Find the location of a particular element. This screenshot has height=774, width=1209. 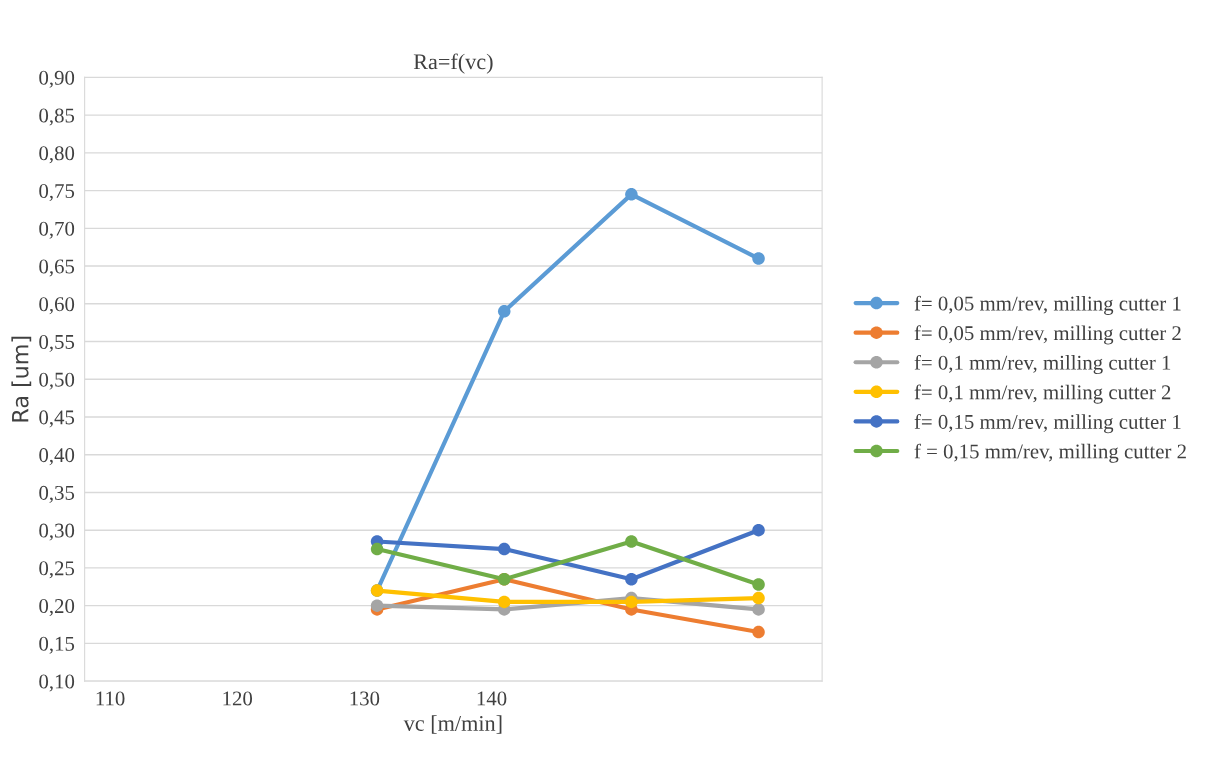

y-tick-label: 0,20 is located at coordinates (57, 608).